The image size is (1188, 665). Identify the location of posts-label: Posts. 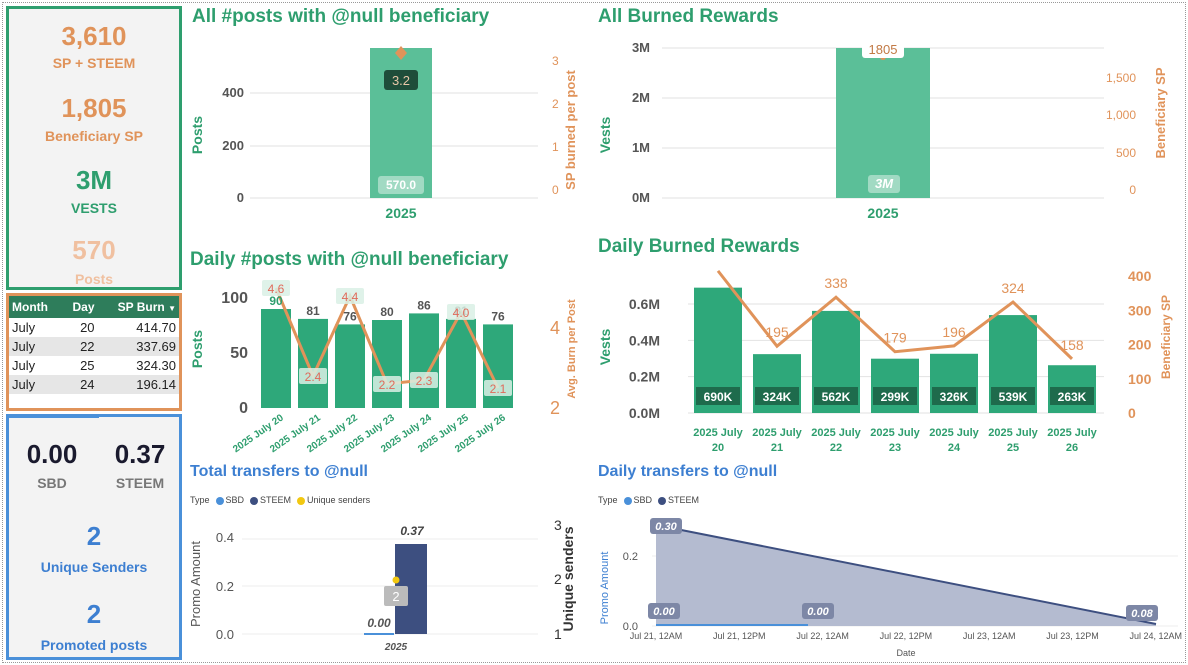
(94, 279).